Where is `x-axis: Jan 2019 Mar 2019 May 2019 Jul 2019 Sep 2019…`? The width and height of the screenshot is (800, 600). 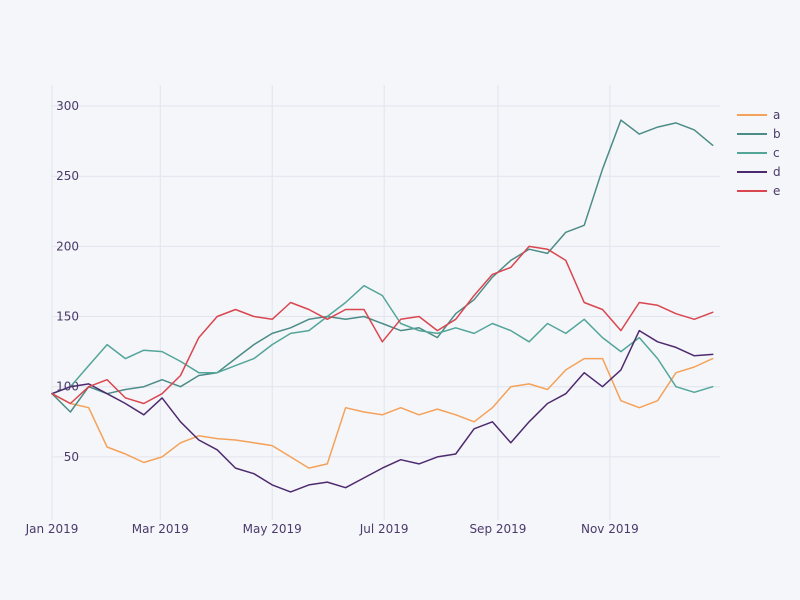
x-axis: Jan 2019 Mar 2019 May 2019 Jul 2019 Sep 2019… is located at coordinates (332, 529).